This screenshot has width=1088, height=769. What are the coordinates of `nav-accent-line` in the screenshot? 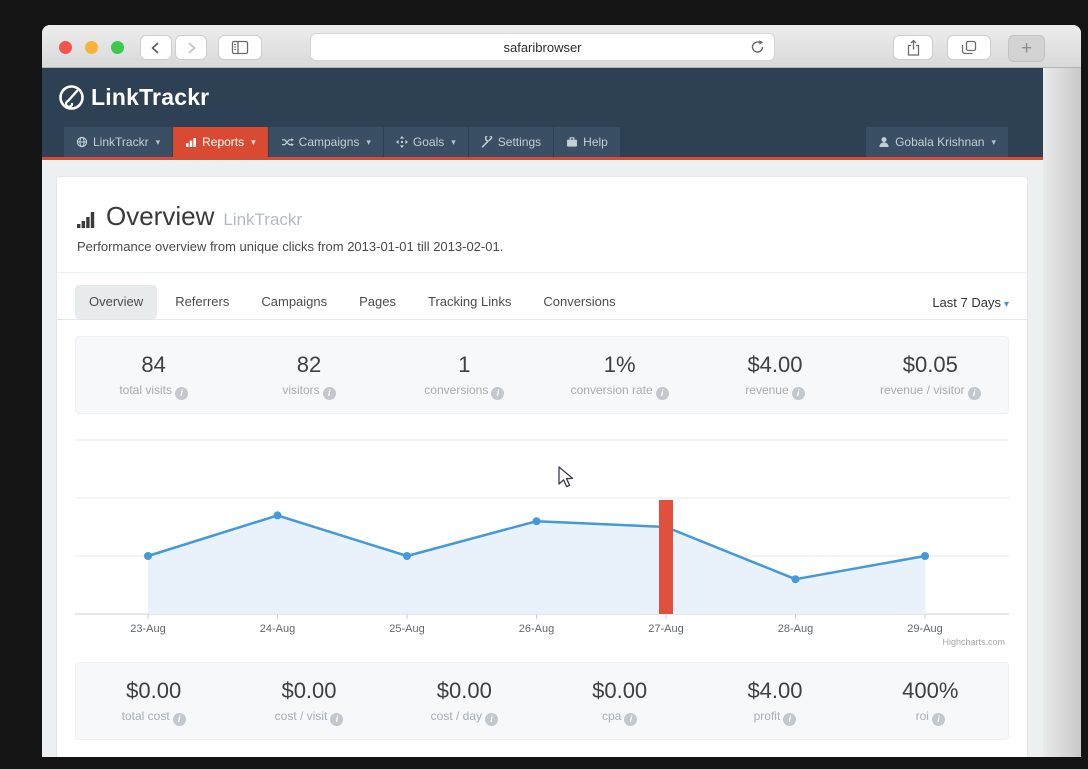 It's located at (542, 158).